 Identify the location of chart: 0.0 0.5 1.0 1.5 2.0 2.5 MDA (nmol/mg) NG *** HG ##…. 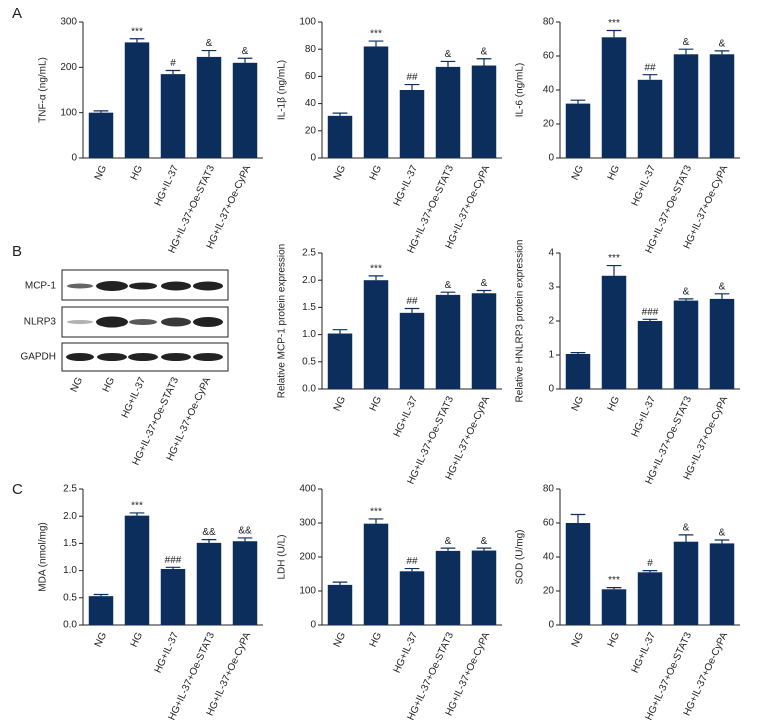
(150, 602).